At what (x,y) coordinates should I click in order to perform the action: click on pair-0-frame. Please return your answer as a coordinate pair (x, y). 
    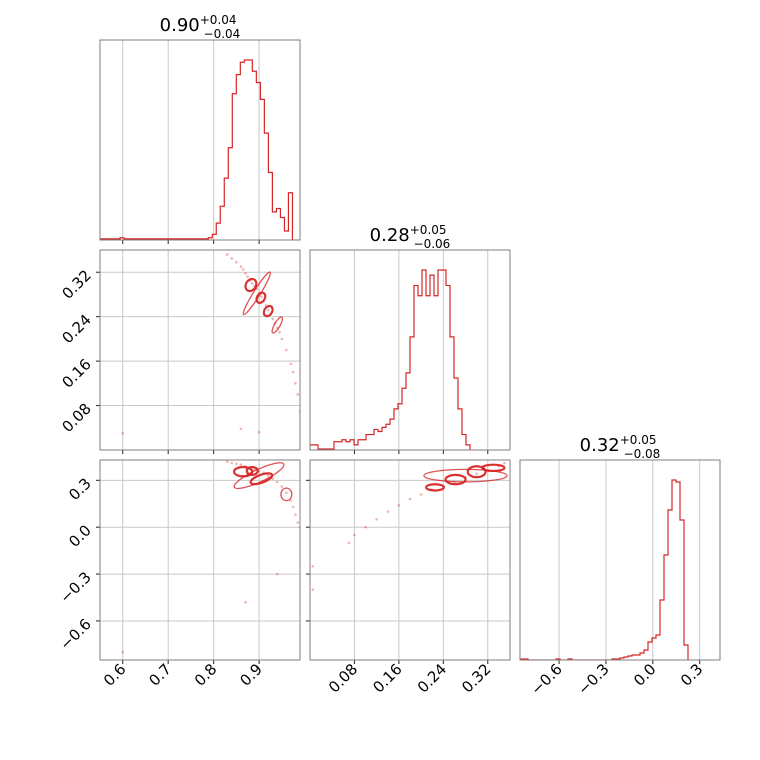
    Looking at the image, I should click on (200, 350).